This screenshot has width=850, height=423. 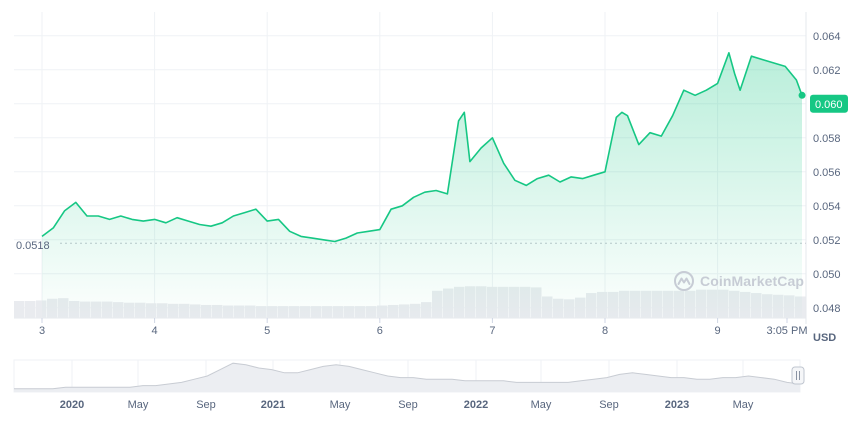 What do you see at coordinates (827, 241) in the screenshot?
I see `y-tick-label: 0.052` at bounding box center [827, 241].